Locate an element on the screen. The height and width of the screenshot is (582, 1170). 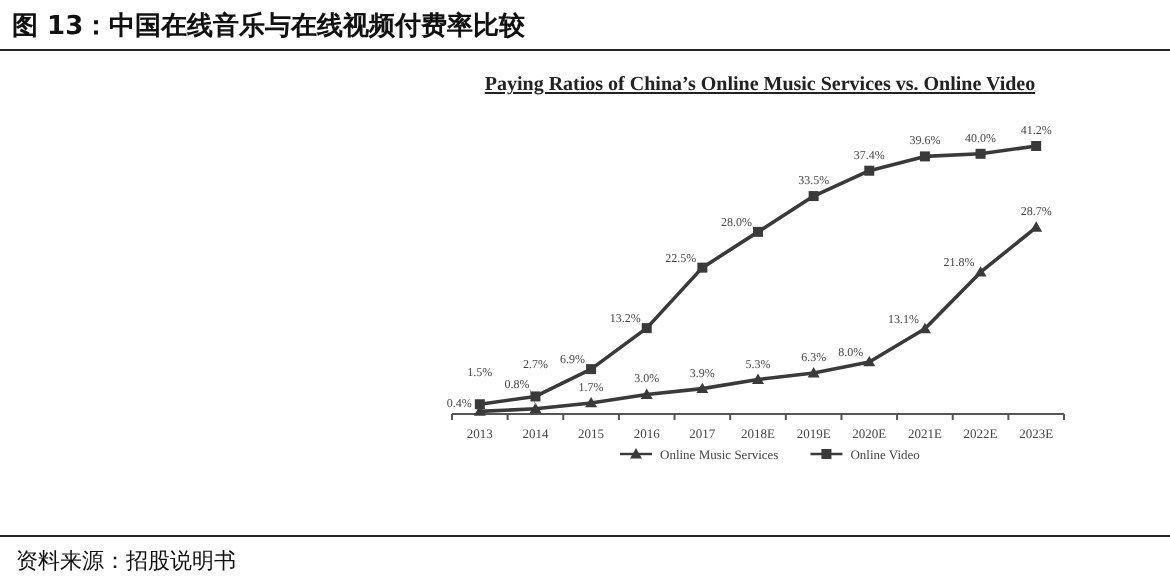
text: 资料来源：招股说明书 is located at coordinates (126, 561).